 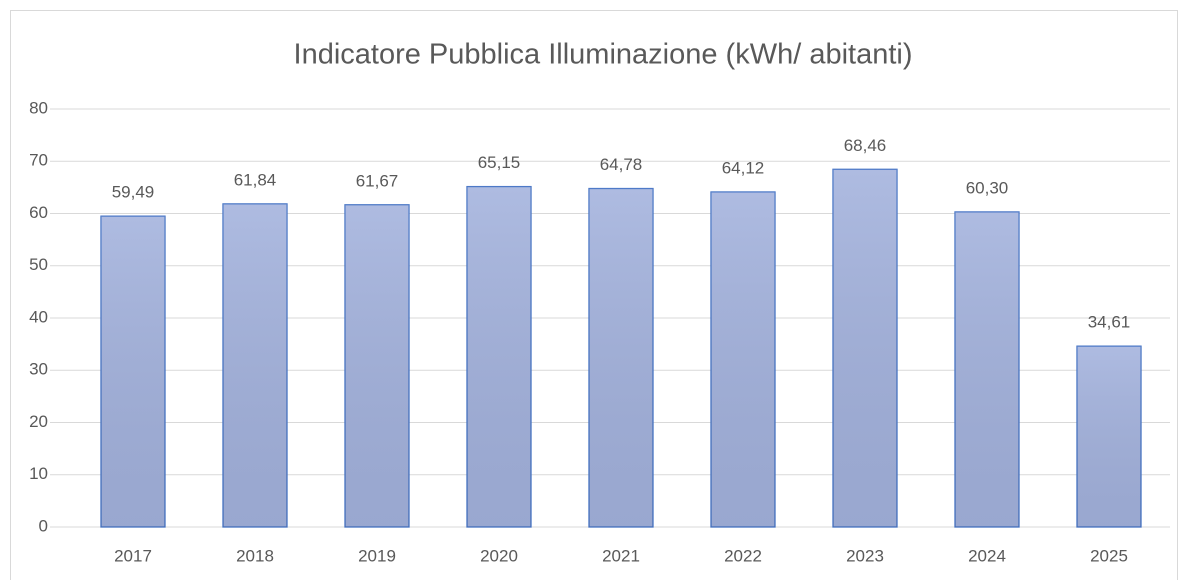 What do you see at coordinates (38, 421) in the screenshot?
I see `y-tick-label: 20` at bounding box center [38, 421].